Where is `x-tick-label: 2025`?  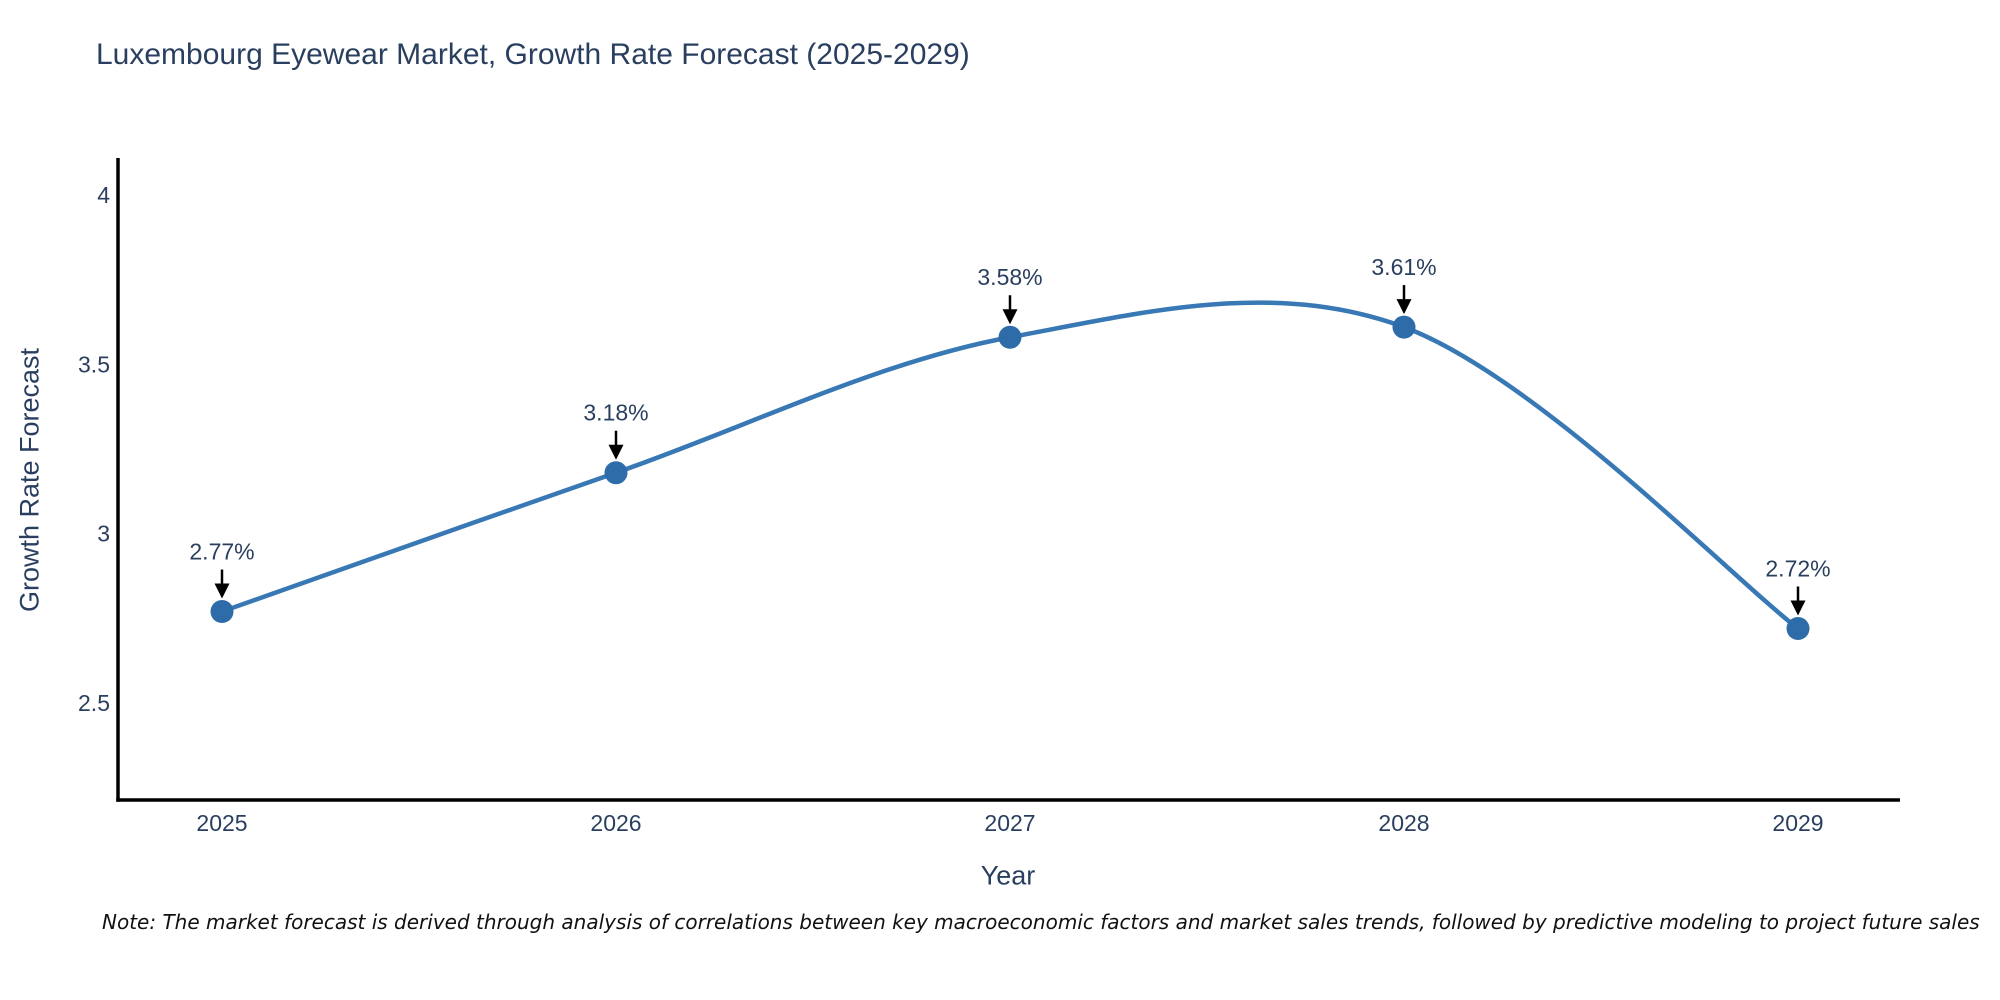 x-tick-label: 2025 is located at coordinates (221, 823).